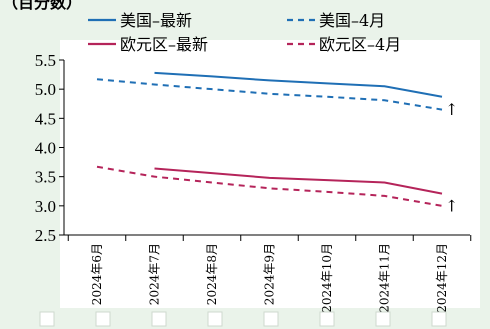 Image resolution: width=490 pixels, height=329 pixels. What do you see at coordinates (45, 89) in the screenshot?
I see `y-tick-label: 5.0` at bounding box center [45, 89].